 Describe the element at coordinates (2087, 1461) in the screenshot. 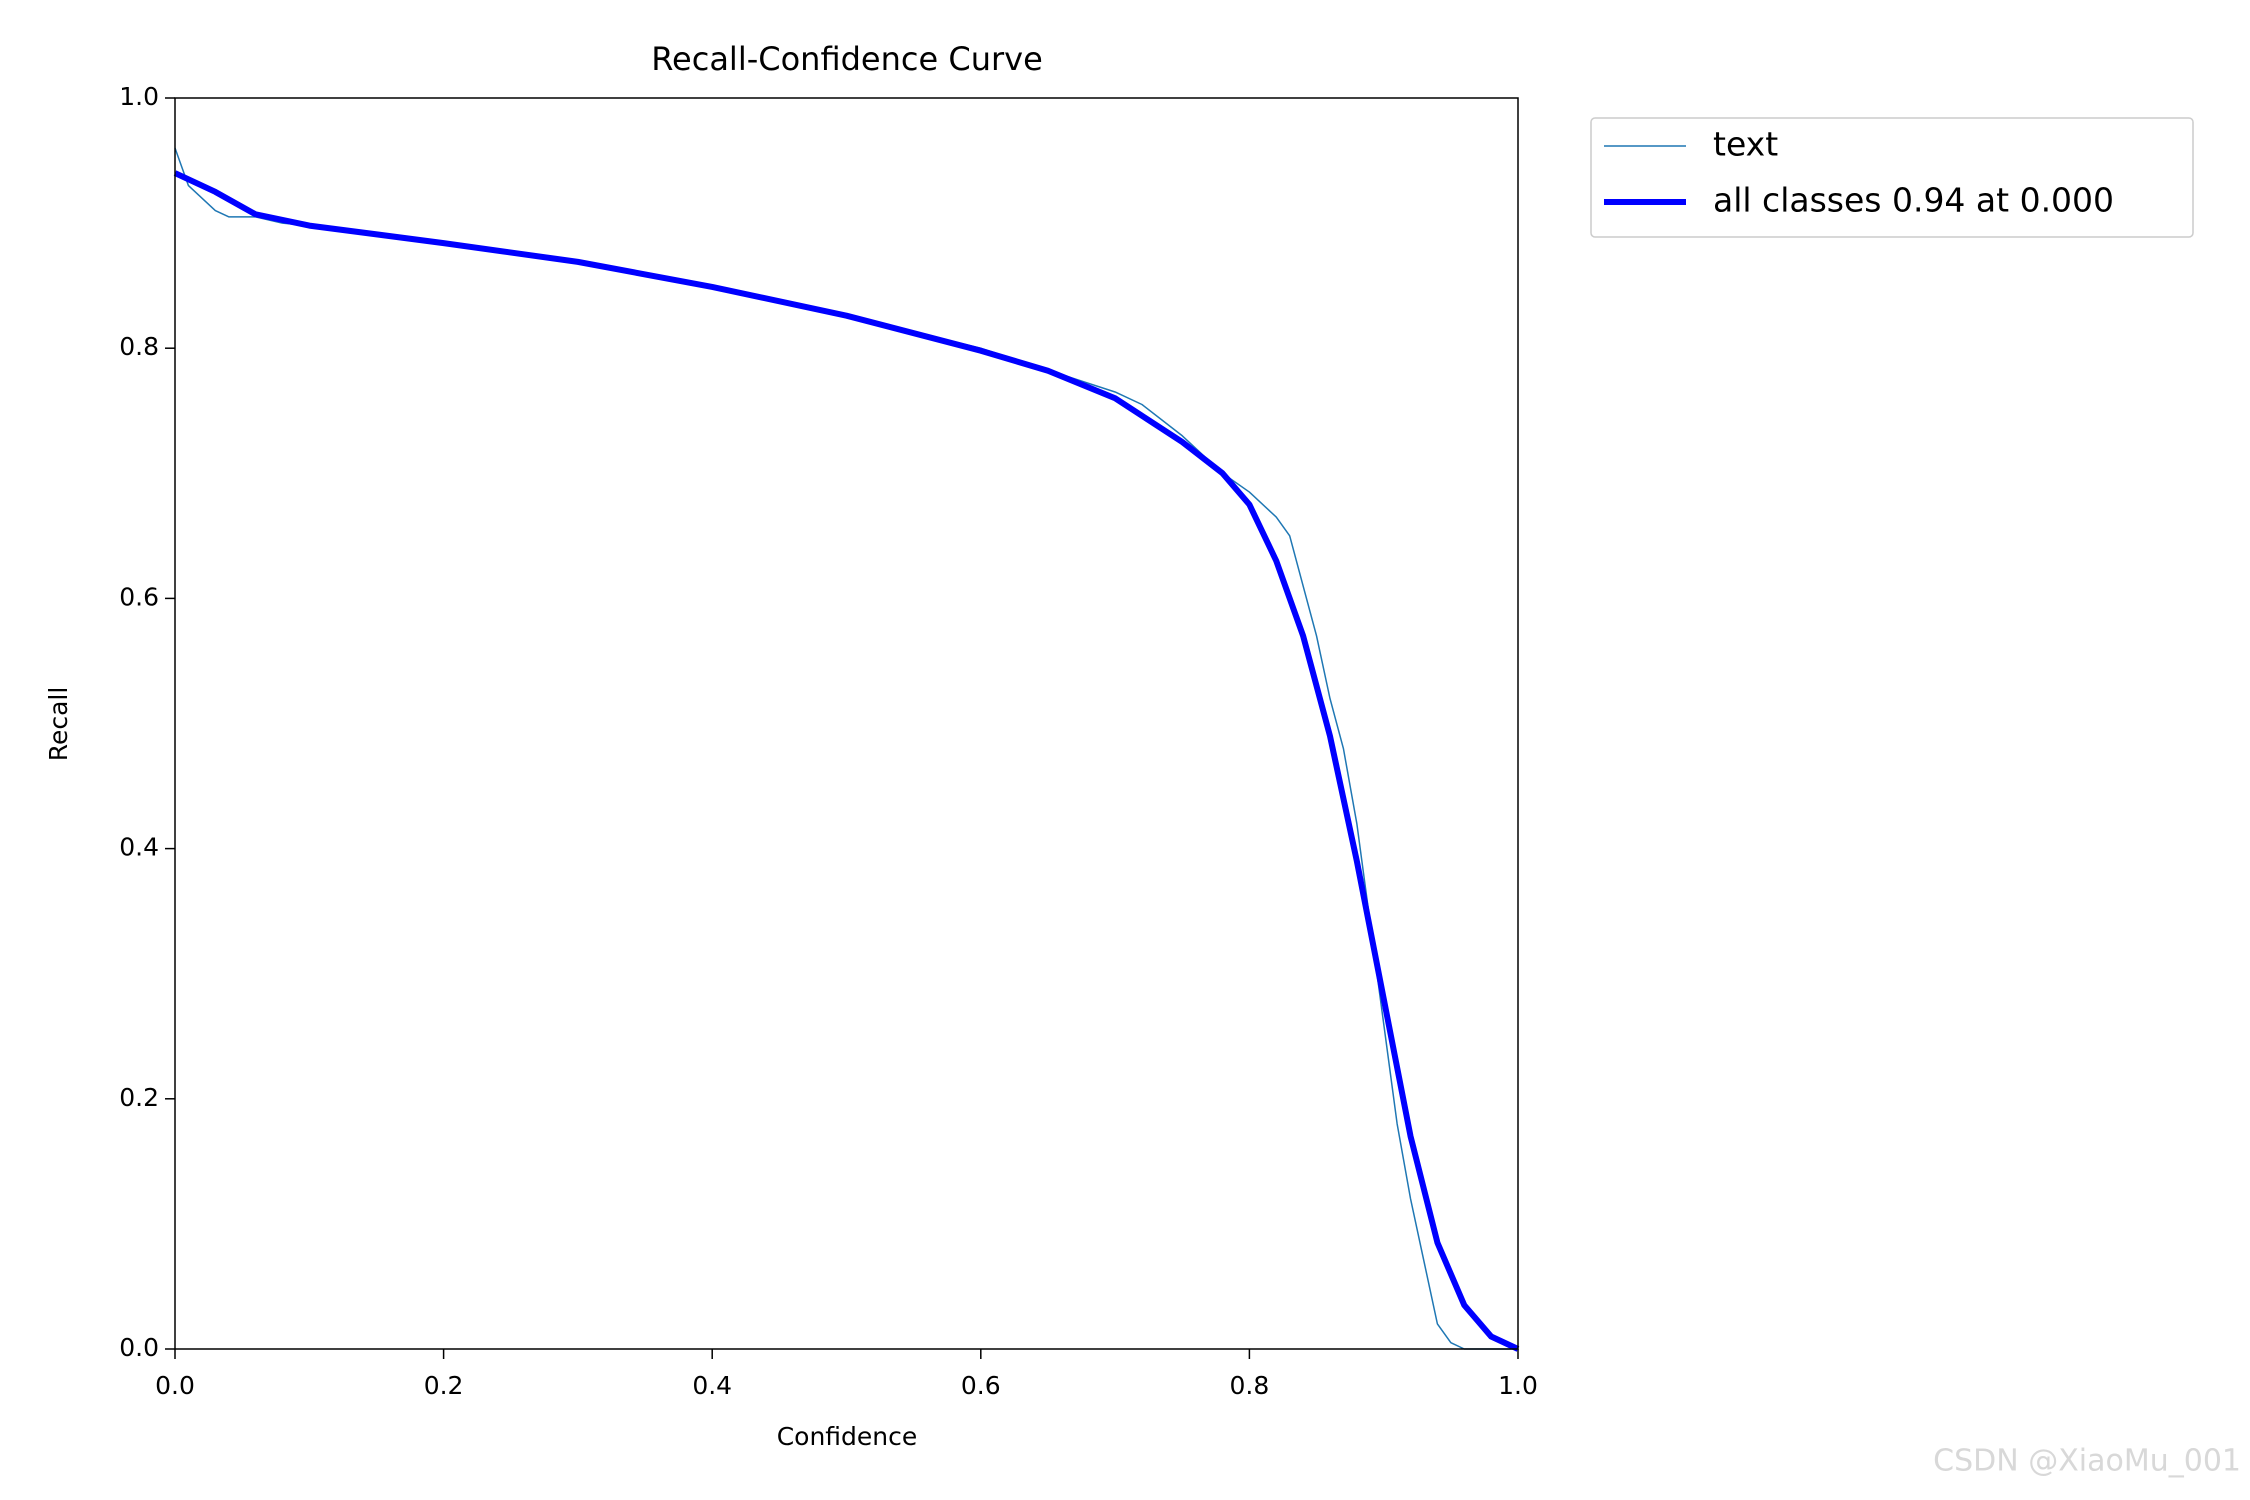

I see `watermark: CSDN @XiaoMu_001` at that location.